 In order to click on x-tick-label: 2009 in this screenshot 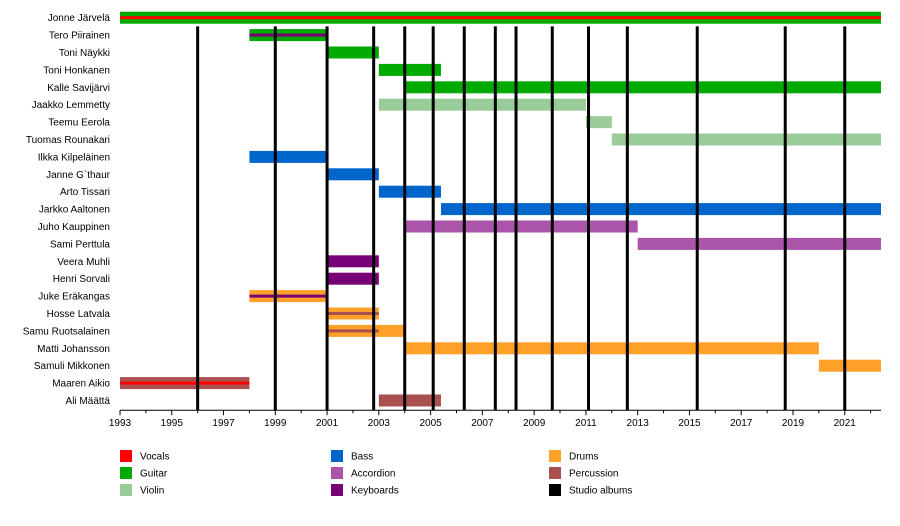, I will do `click(534, 423)`.